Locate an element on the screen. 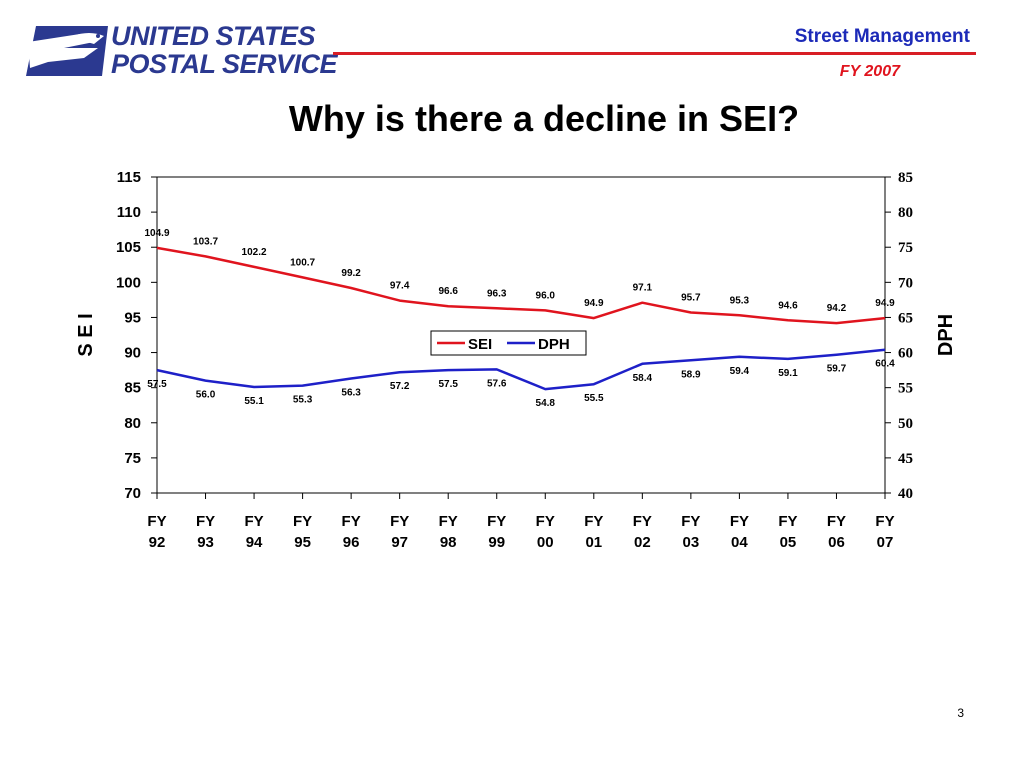  x-tick-label: FY 92 is located at coordinates (156, 532).